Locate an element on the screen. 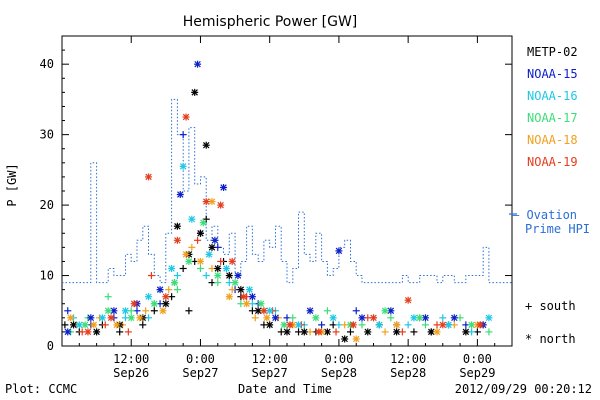 This screenshot has width=600, height=400. y-tick-label: 20 is located at coordinates (47, 205).